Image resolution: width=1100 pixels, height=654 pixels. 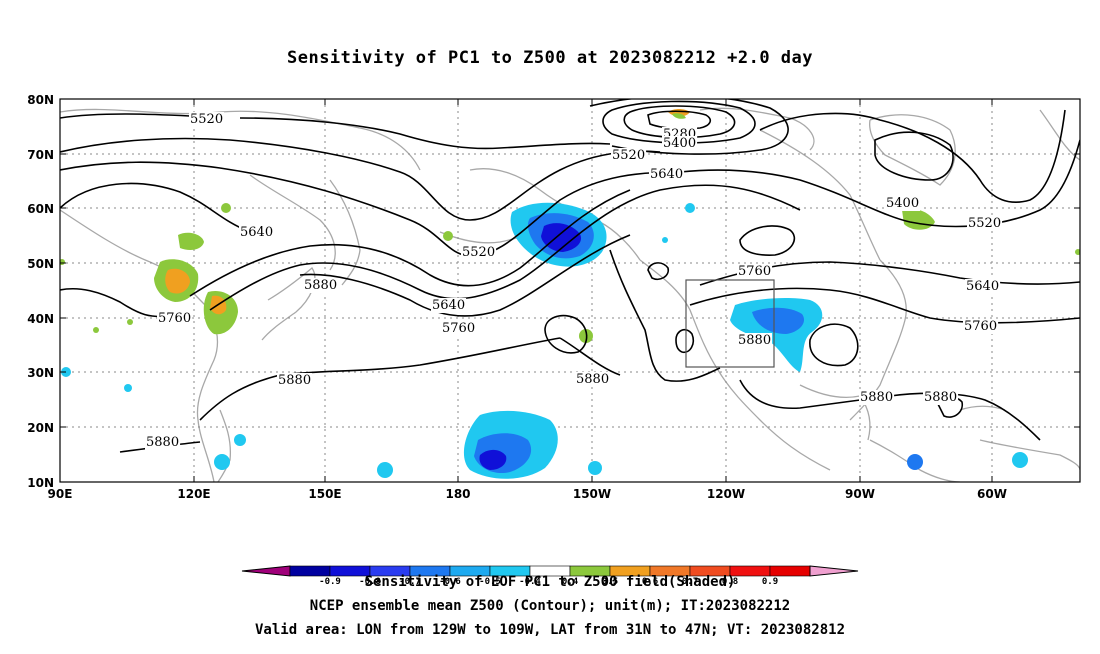 What do you see at coordinates (60, 494) in the screenshot?
I see `lon-label: 90E` at bounding box center [60, 494].